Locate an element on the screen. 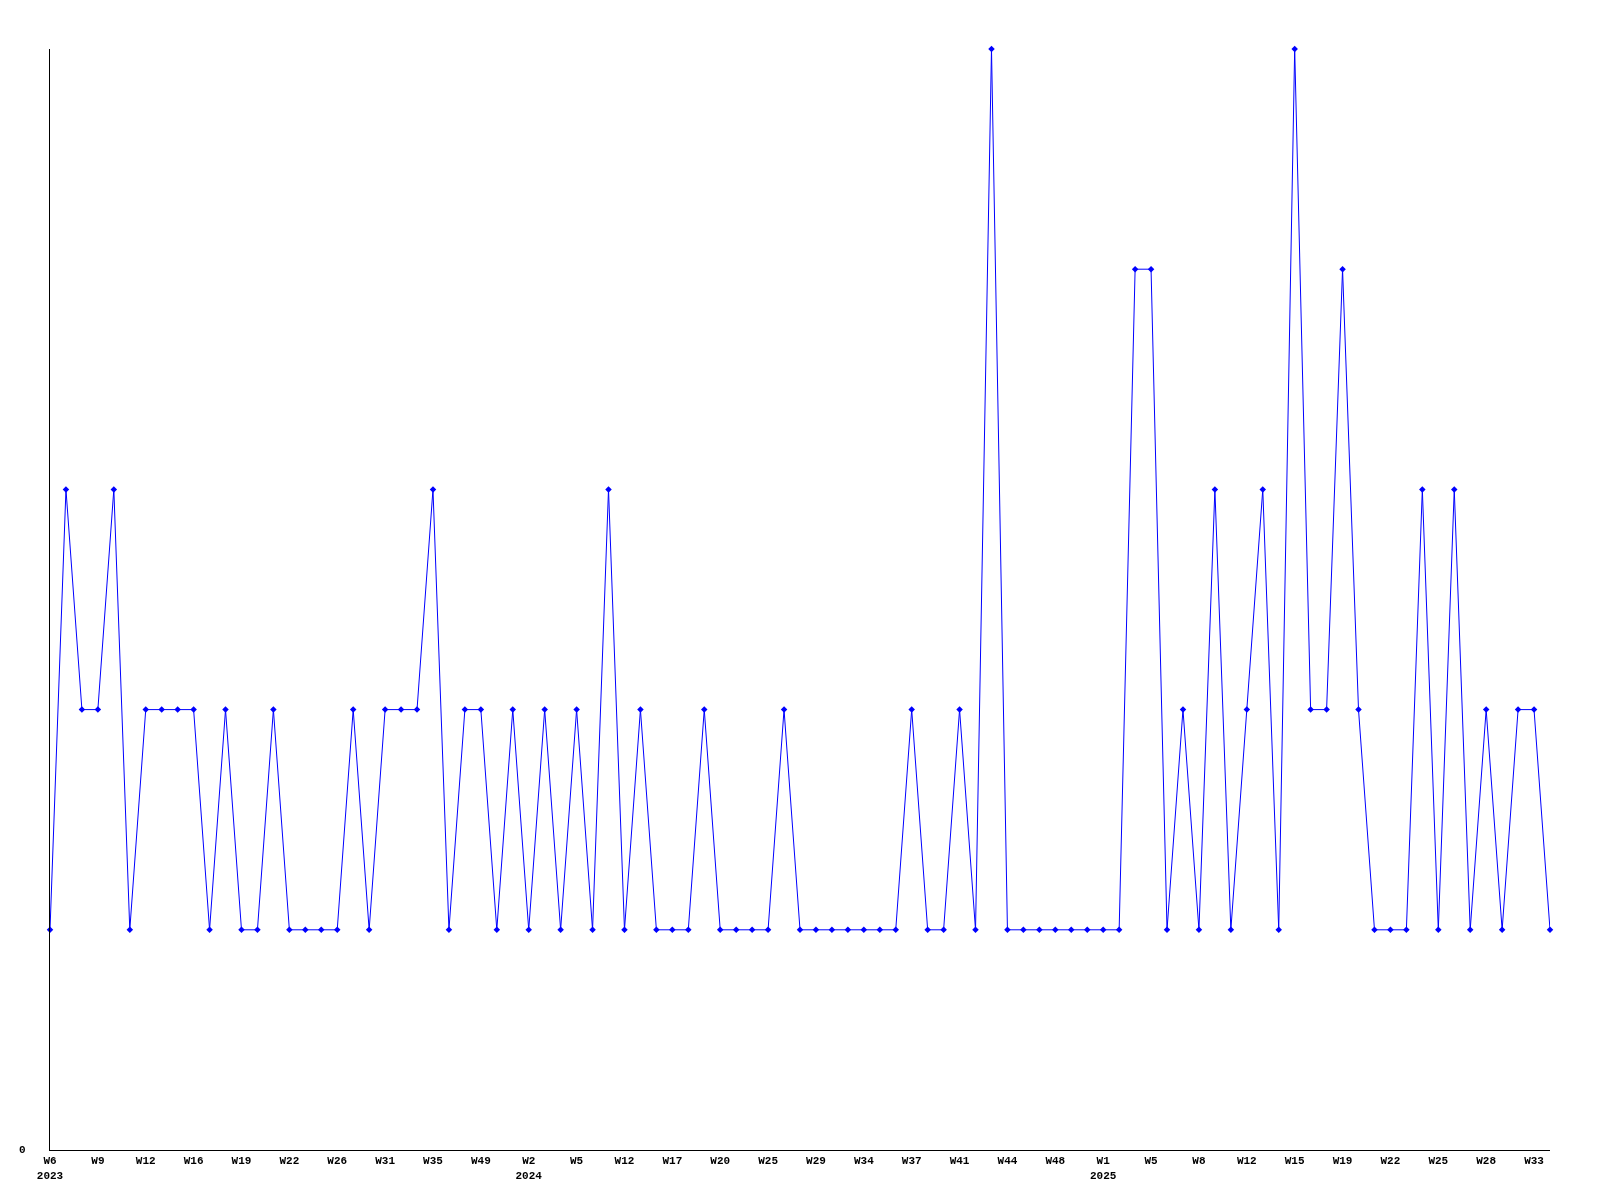 The width and height of the screenshot is (1600, 1200). x-tick-label: W48 is located at coordinates (1055, 1161).